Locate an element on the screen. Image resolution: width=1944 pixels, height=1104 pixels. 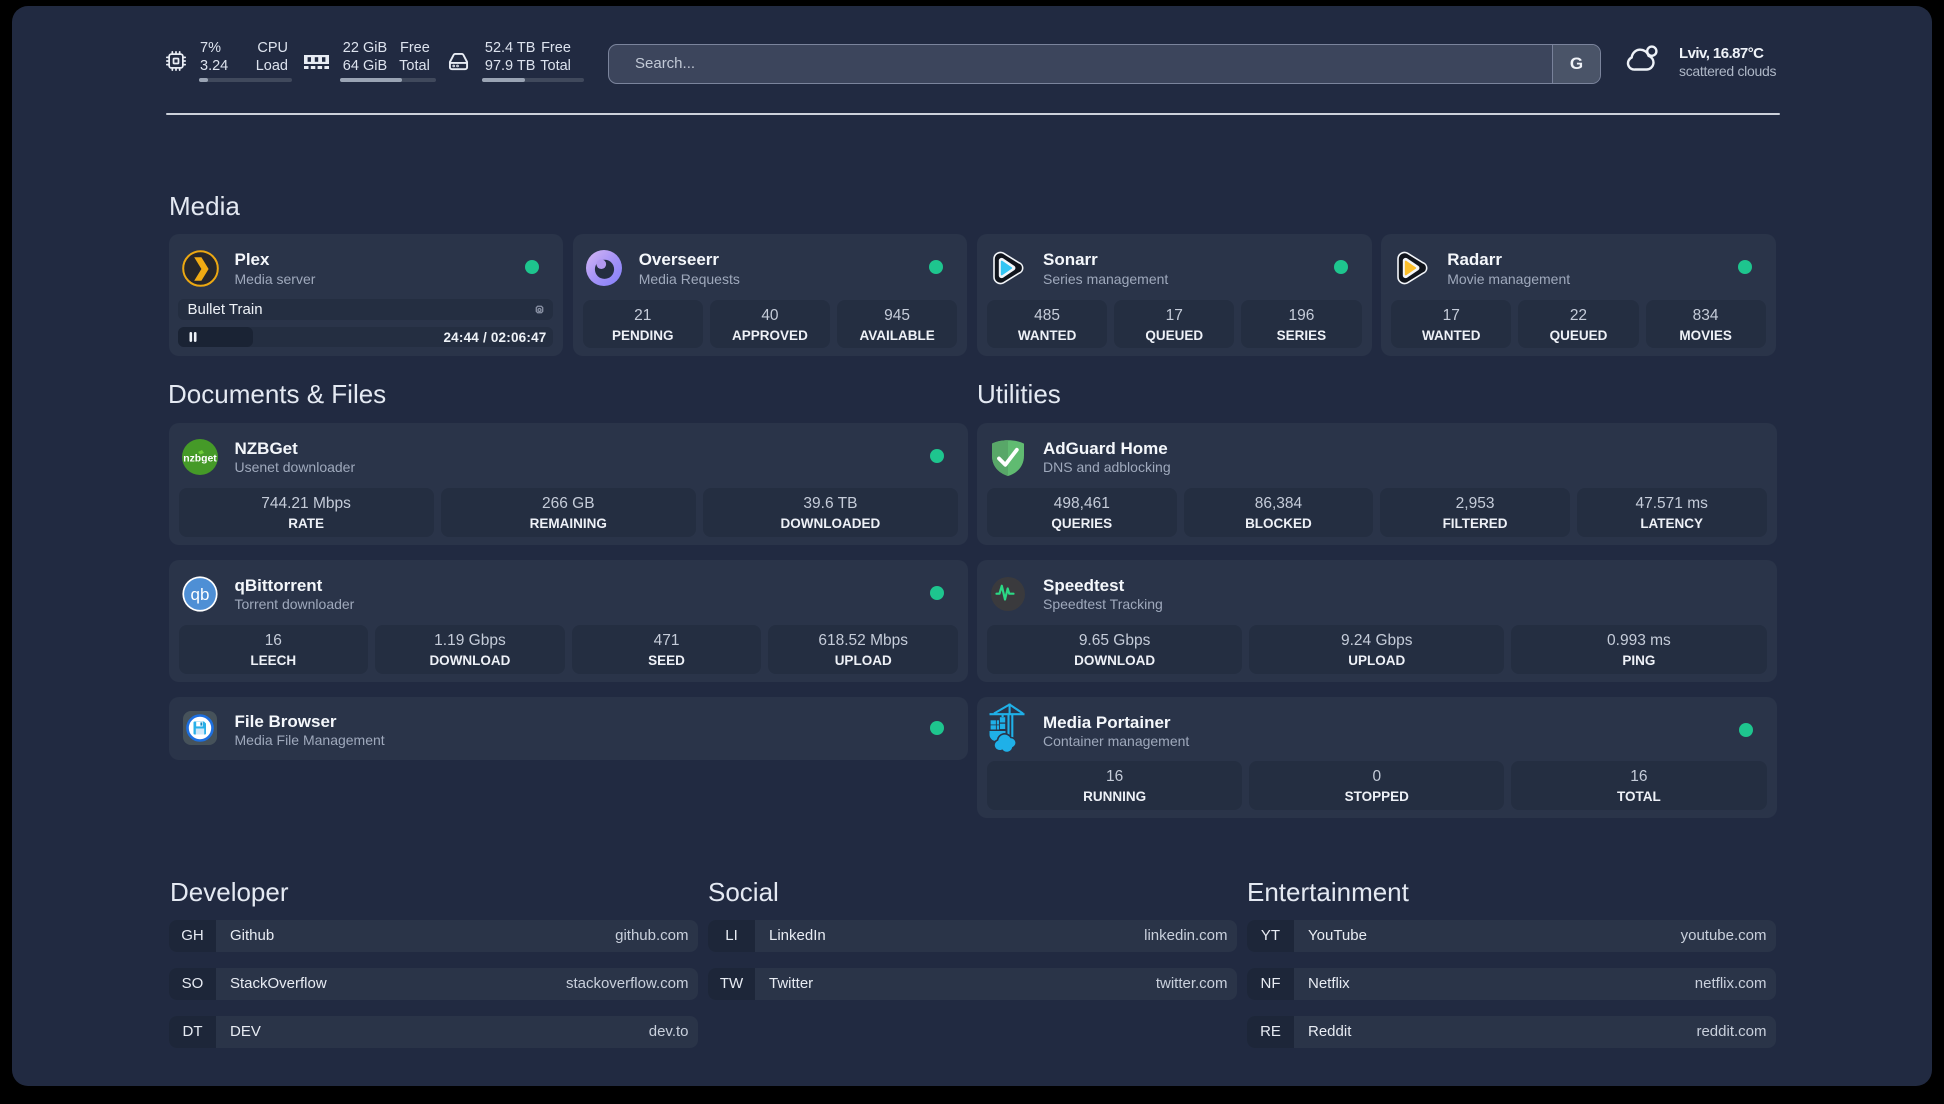
svg-text: qb is located at coordinates (199, 594).